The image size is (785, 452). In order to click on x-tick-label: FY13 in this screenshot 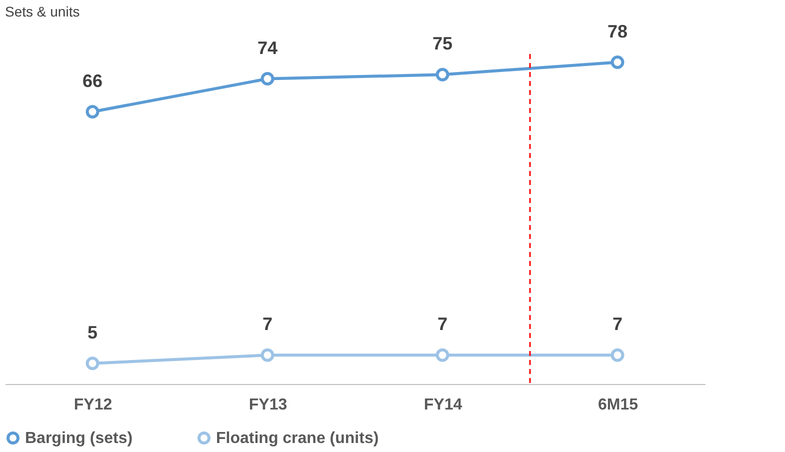, I will do `click(268, 405)`.